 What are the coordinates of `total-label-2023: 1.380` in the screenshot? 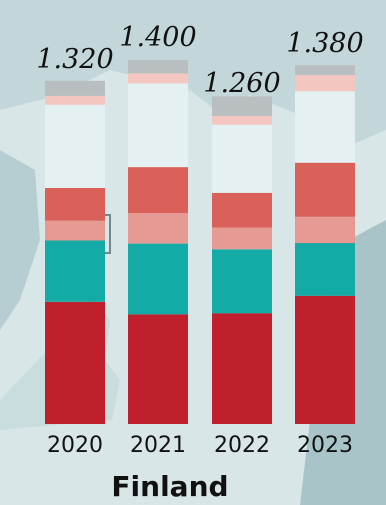 It's located at (324, 43).